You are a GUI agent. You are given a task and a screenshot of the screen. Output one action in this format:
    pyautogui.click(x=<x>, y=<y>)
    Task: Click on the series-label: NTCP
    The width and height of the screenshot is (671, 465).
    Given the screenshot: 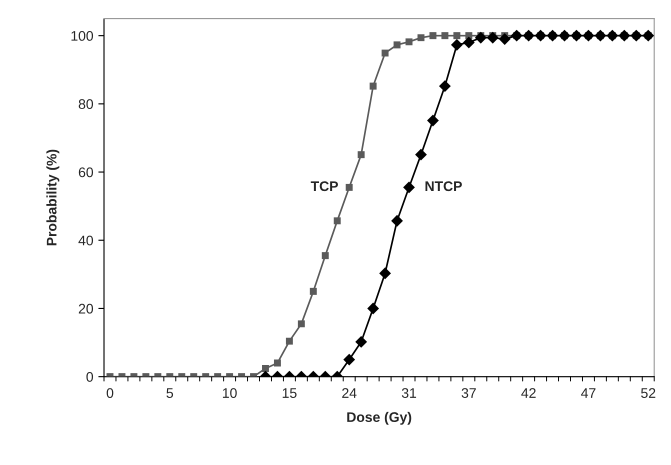 What is the action you would take?
    pyautogui.click(x=443, y=186)
    